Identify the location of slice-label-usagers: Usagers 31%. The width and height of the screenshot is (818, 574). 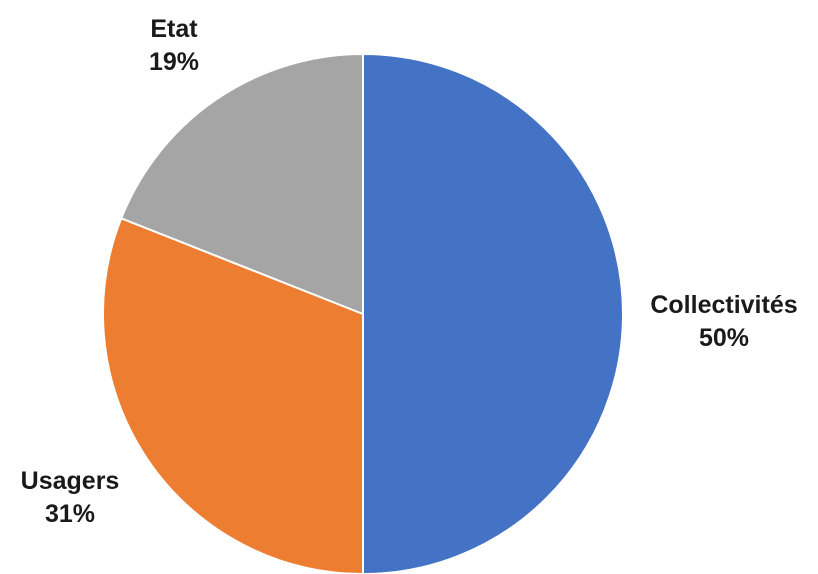
(70, 497).